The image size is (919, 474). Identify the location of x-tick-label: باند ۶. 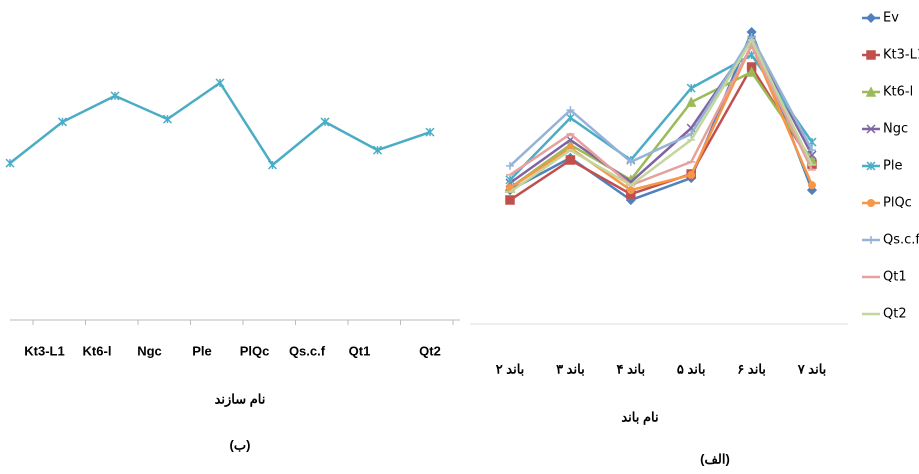
(751, 368).